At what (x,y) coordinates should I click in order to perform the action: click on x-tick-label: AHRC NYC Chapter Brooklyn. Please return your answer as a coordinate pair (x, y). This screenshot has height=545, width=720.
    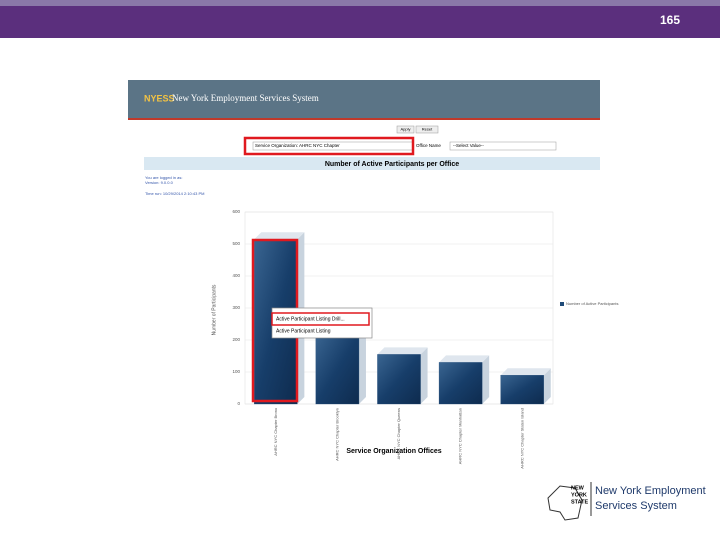
    Looking at the image, I should click on (336, 434).